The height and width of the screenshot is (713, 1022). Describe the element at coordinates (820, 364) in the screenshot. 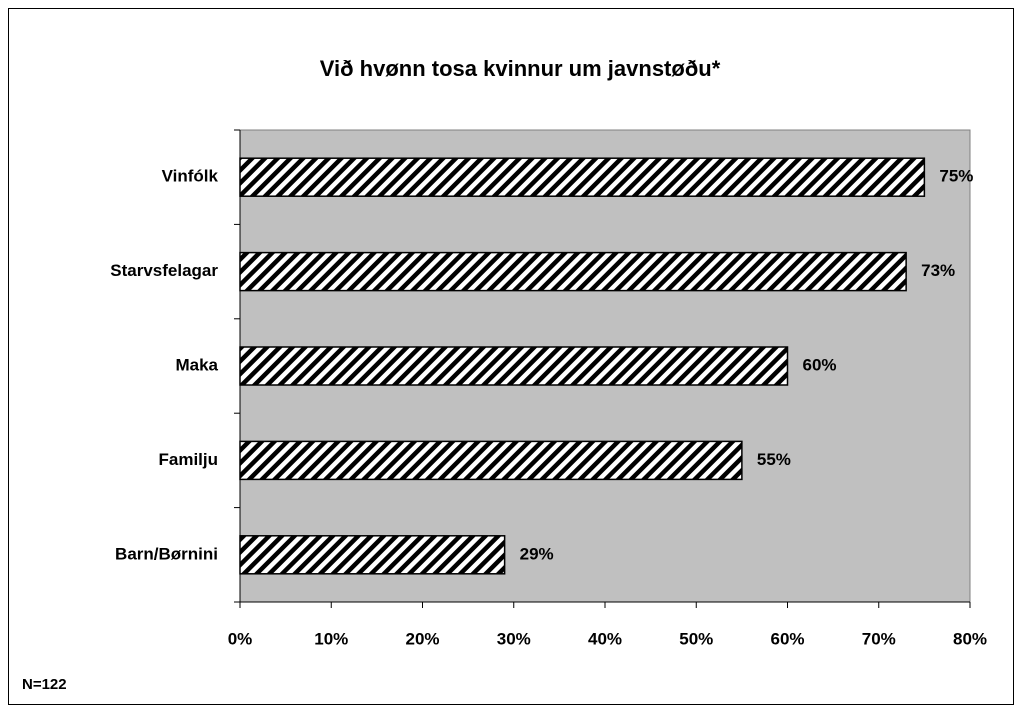

I see `data-label: 60%` at that location.